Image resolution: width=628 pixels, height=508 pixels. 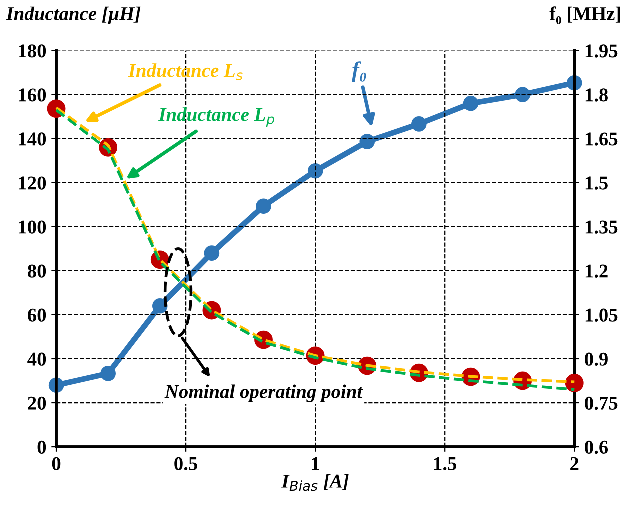 What do you see at coordinates (185, 72) in the screenshot?
I see `text: Inductance L$_{s}$` at bounding box center [185, 72].